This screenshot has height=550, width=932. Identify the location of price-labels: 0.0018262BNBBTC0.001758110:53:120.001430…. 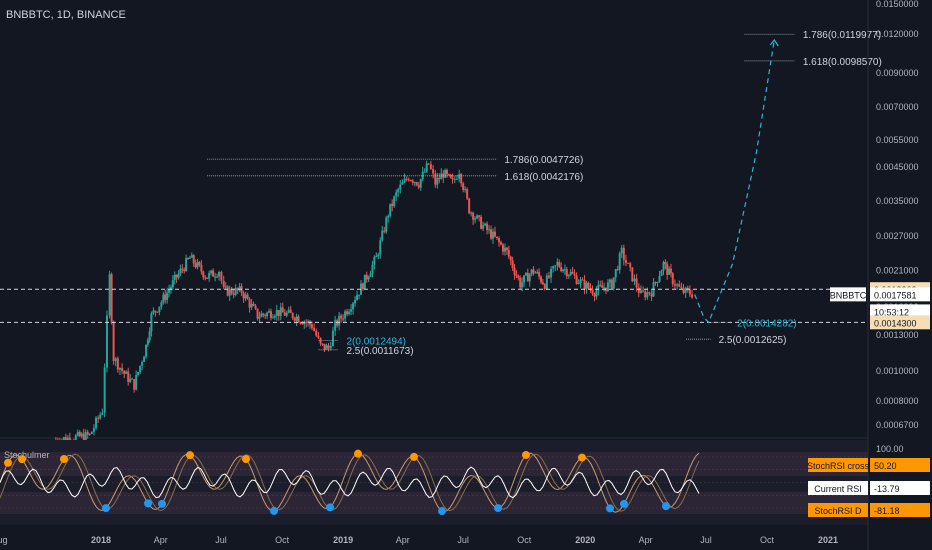
(868, 399).